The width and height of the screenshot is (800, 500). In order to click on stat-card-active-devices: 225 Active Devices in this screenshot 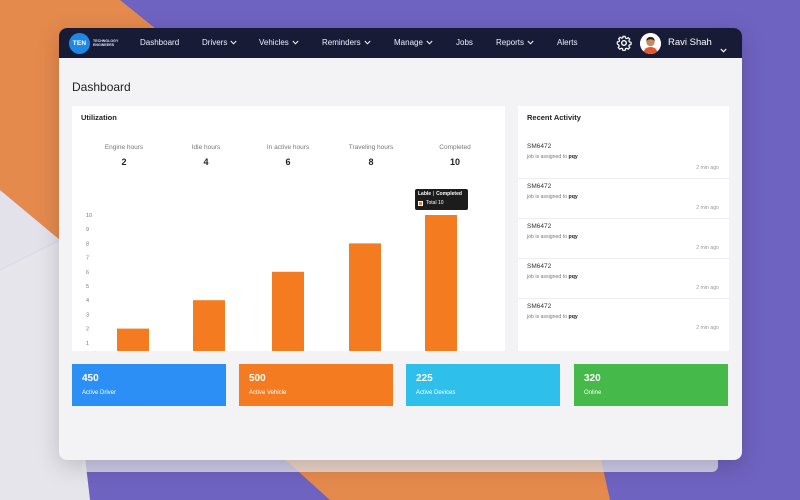, I will do `click(483, 385)`.